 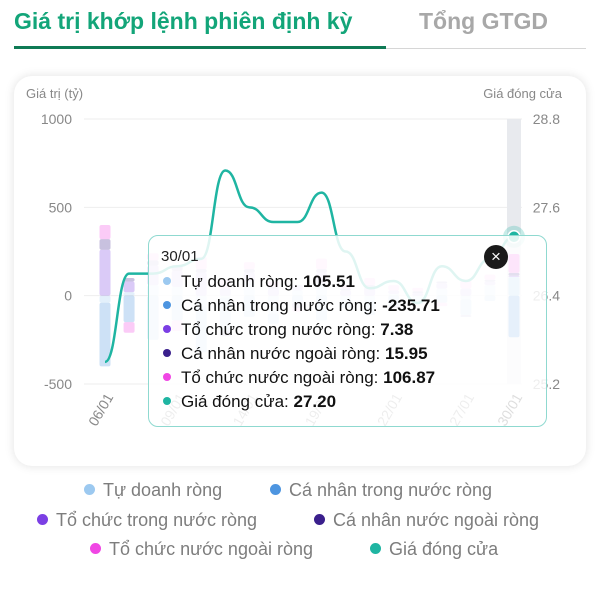 I want to click on tooltip-value: 15.95, so click(x=406, y=353).